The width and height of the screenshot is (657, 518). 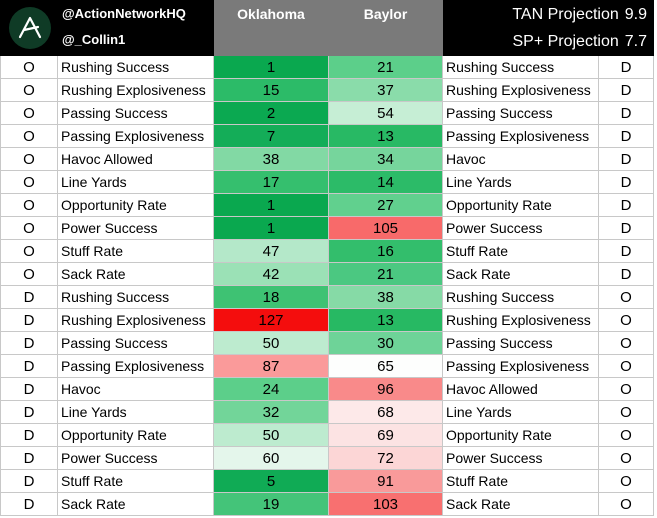 I want to click on a-stat-cell: Rushing Success, so click(x=135, y=67).